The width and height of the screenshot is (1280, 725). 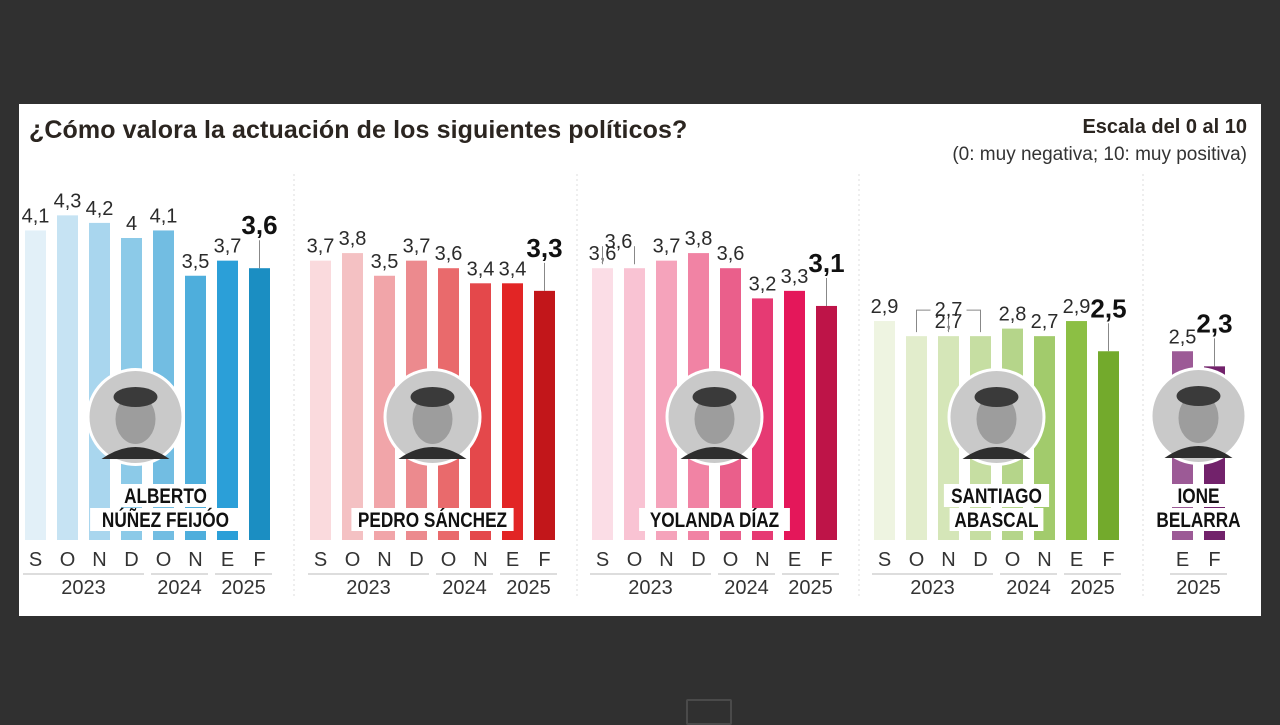 I want to click on value-label-shared: 2,7, so click(x=949, y=310).